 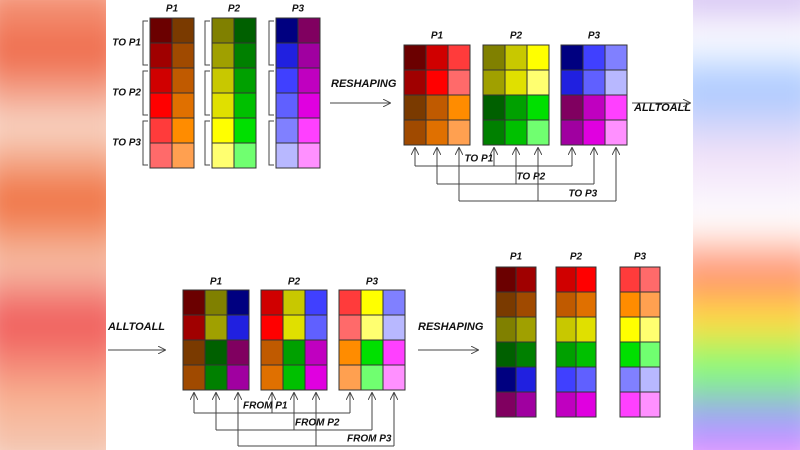 What do you see at coordinates (234, 9) in the screenshot?
I see `grid-label: P2` at bounding box center [234, 9].